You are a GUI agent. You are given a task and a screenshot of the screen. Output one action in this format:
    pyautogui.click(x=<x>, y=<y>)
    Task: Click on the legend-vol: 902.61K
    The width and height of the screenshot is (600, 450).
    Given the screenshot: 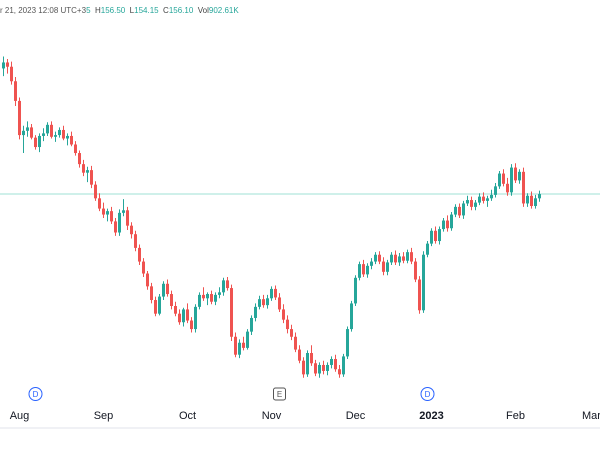 What is the action you would take?
    pyautogui.click(x=223, y=10)
    